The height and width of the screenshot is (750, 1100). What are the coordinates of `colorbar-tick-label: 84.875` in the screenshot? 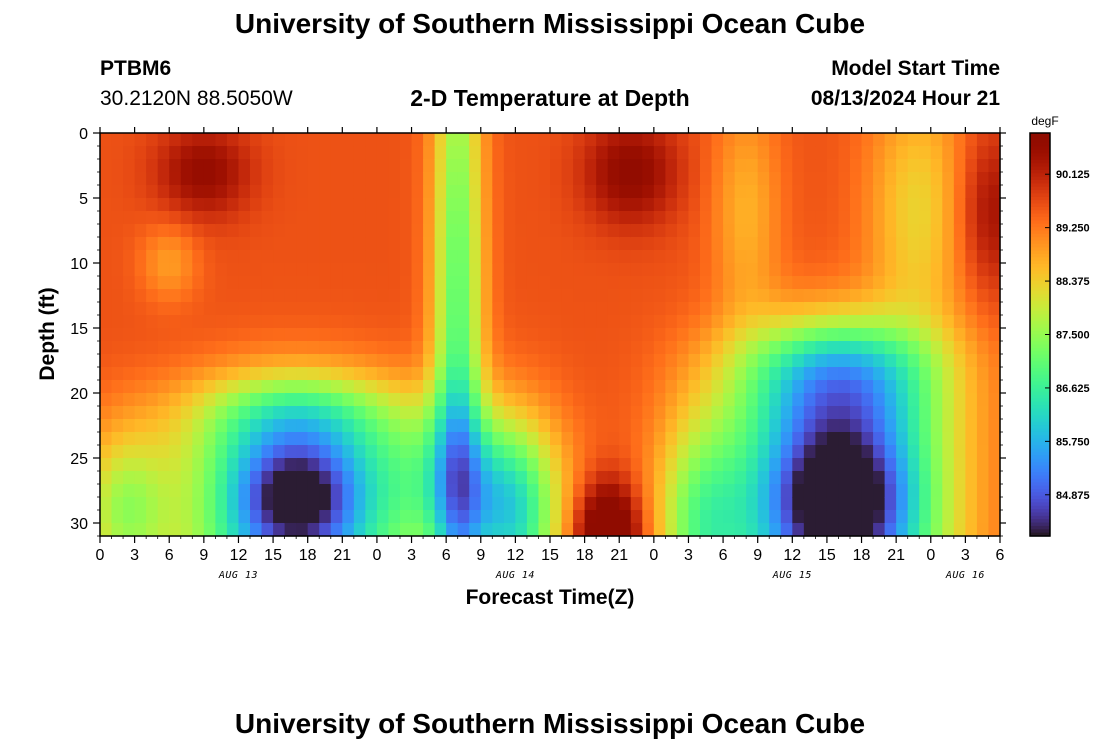 It's located at (1073, 496).